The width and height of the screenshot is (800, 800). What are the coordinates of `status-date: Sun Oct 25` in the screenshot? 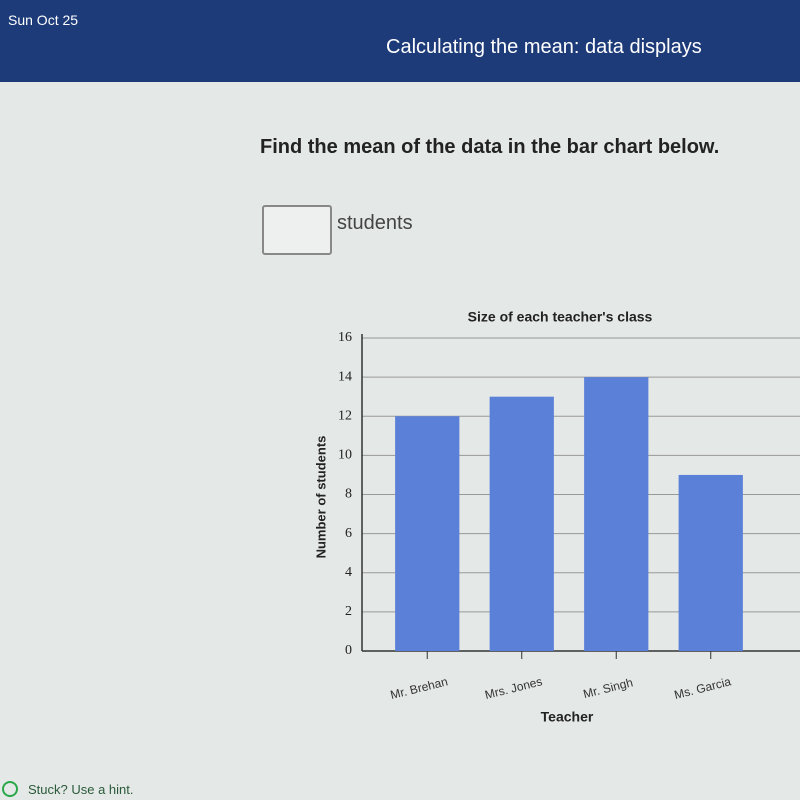 It's located at (43, 20).